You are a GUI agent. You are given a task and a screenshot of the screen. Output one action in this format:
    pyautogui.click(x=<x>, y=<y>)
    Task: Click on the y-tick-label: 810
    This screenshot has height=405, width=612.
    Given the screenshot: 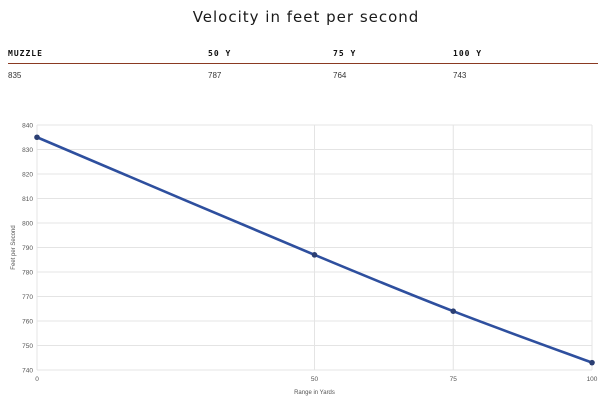 What is the action you would take?
    pyautogui.click(x=27, y=199)
    